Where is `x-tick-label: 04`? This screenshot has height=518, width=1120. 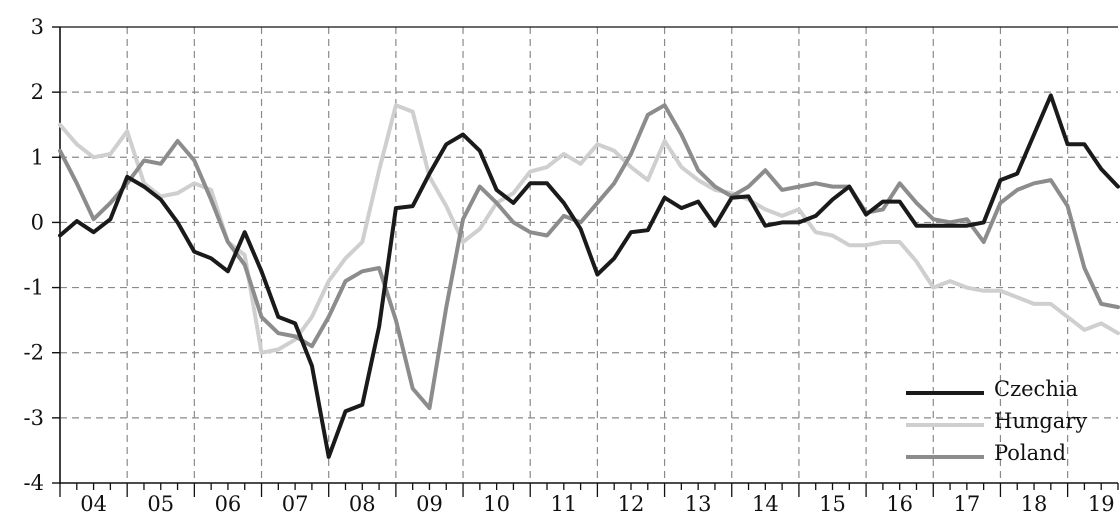
x-tick-label: 04 is located at coordinates (93, 504).